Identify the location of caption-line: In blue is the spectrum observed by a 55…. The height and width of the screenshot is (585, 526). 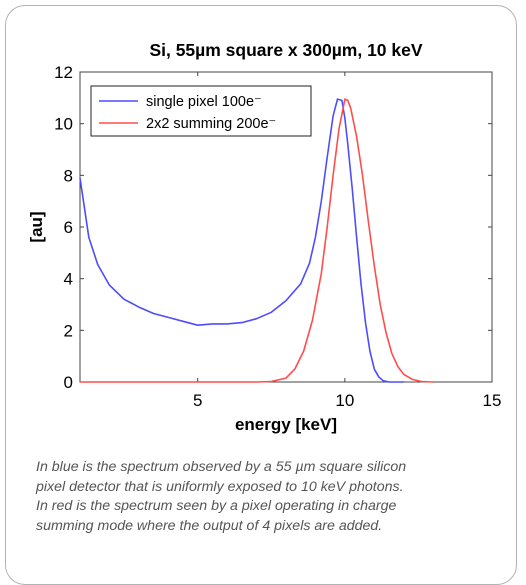
(221, 467).